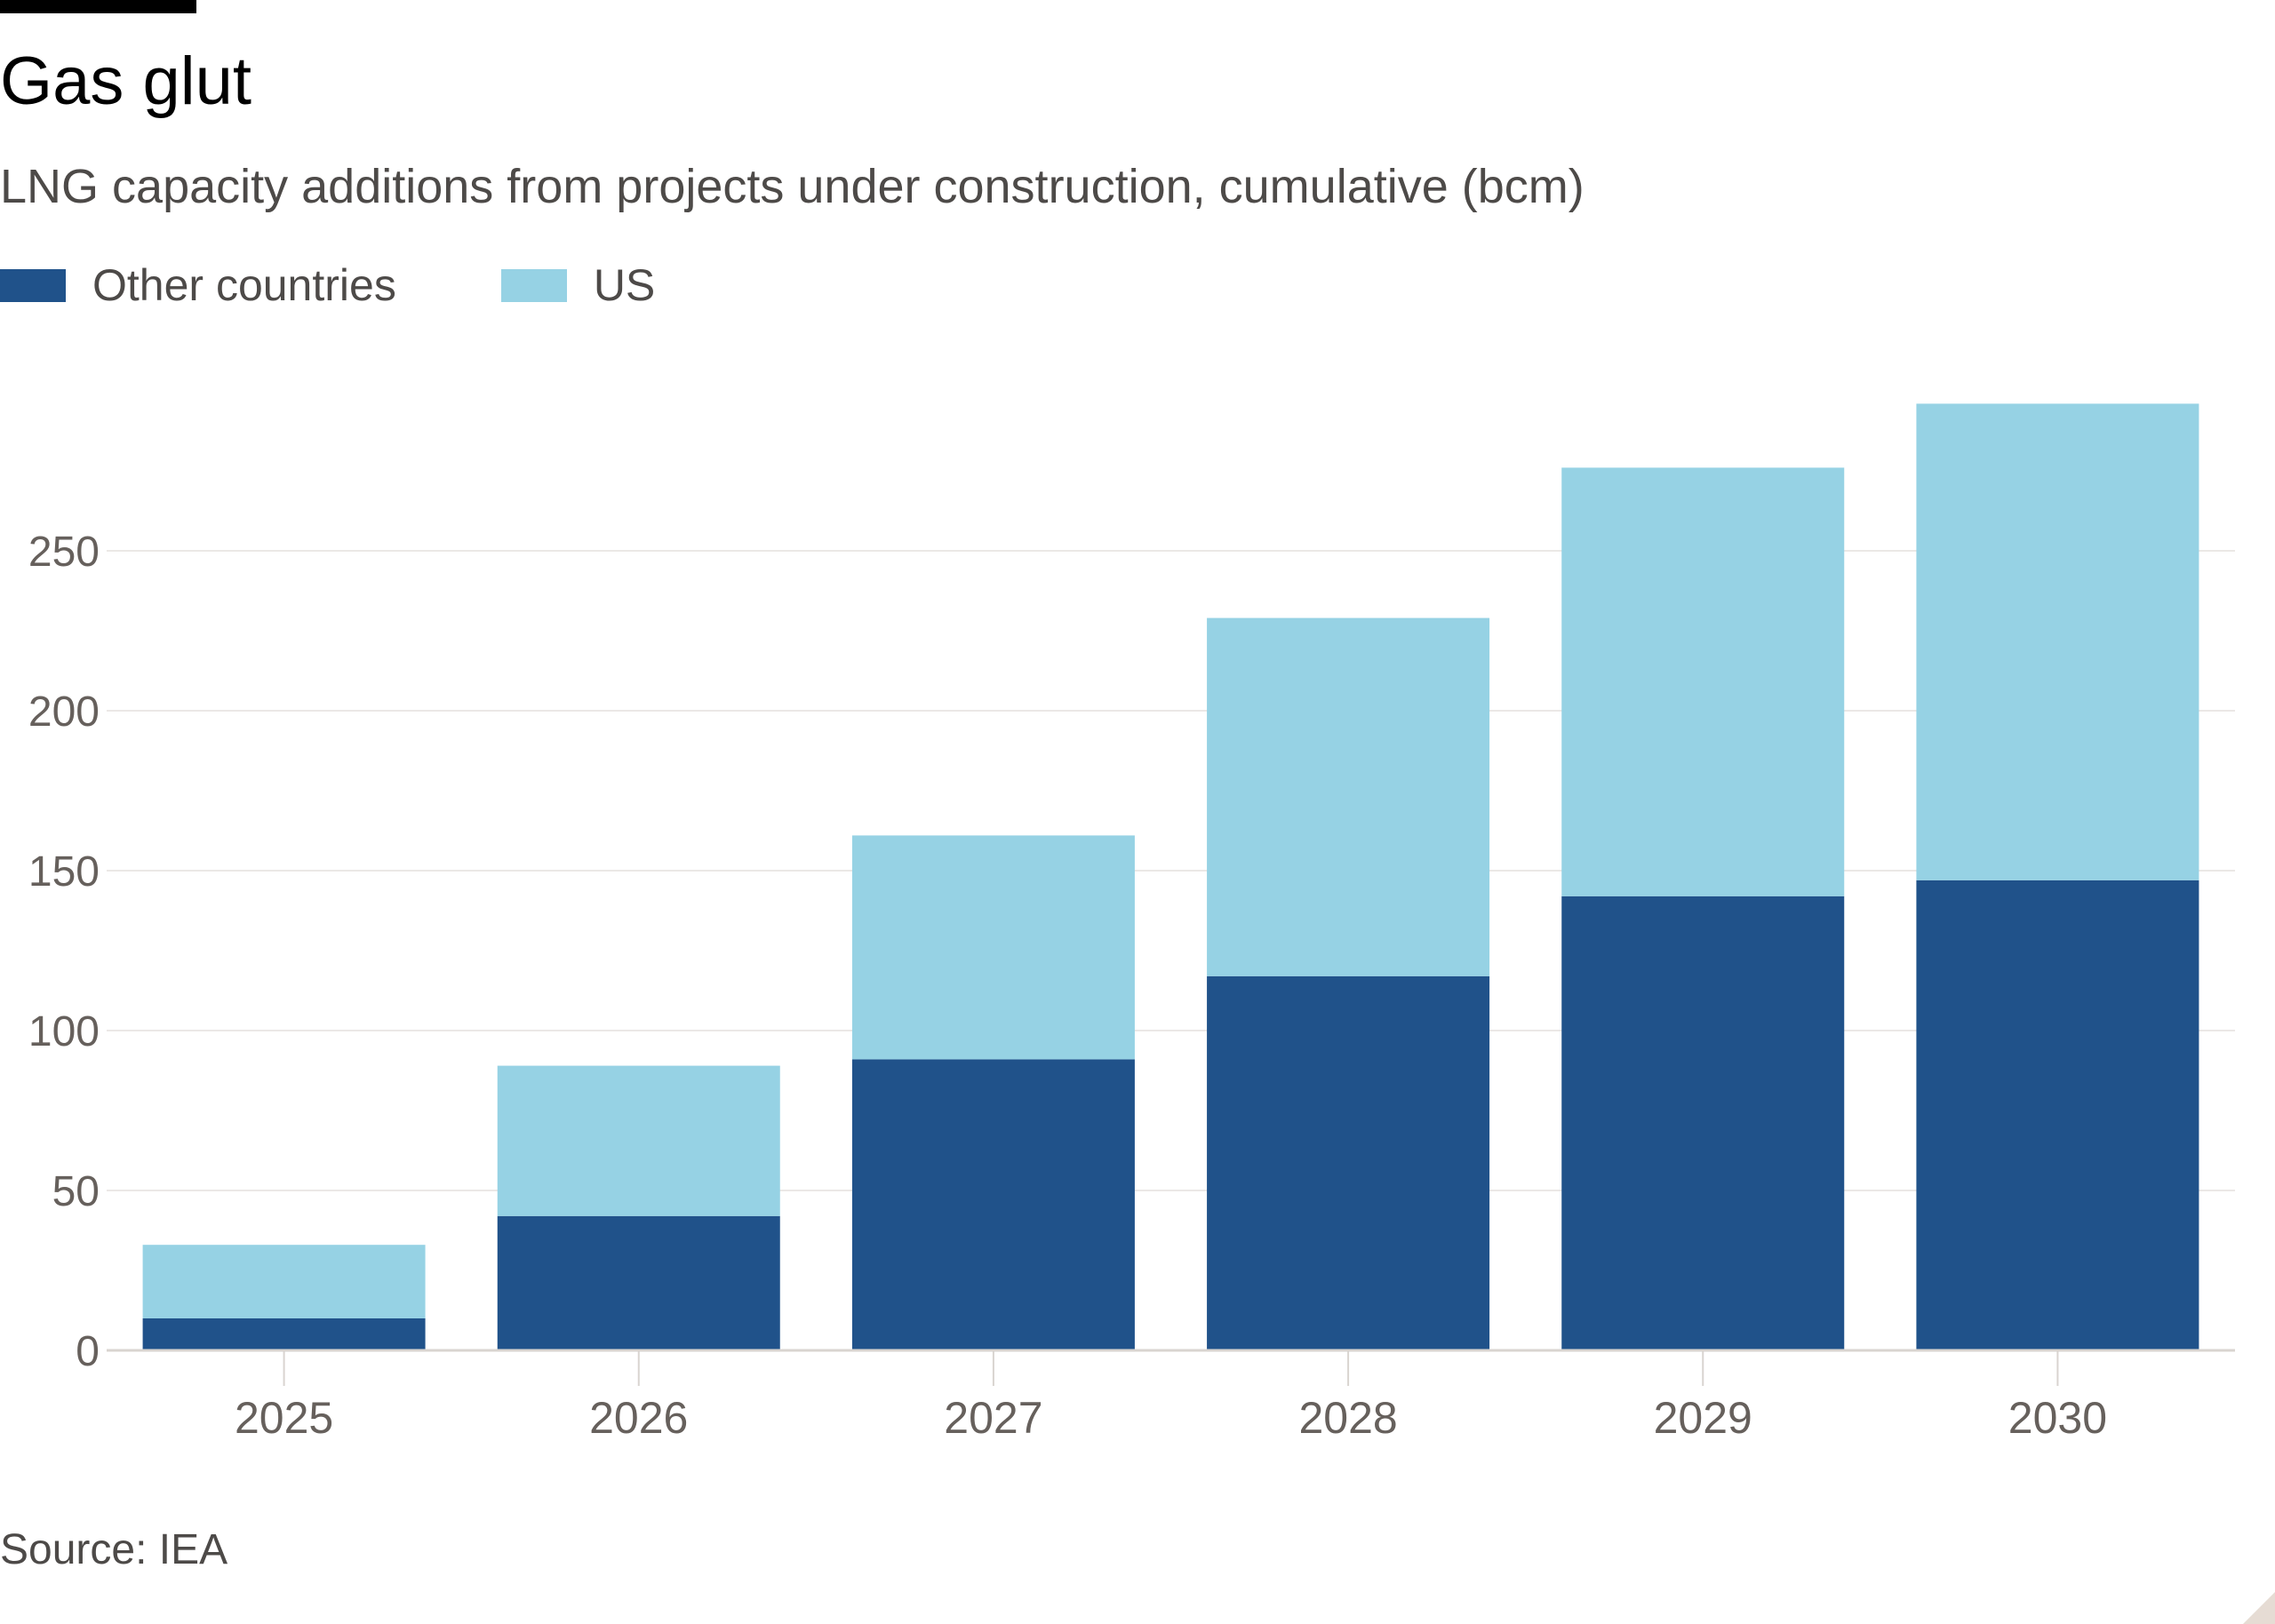  What do you see at coordinates (1348, 1162) in the screenshot?
I see `bar-2028-other-countries` at bounding box center [1348, 1162].